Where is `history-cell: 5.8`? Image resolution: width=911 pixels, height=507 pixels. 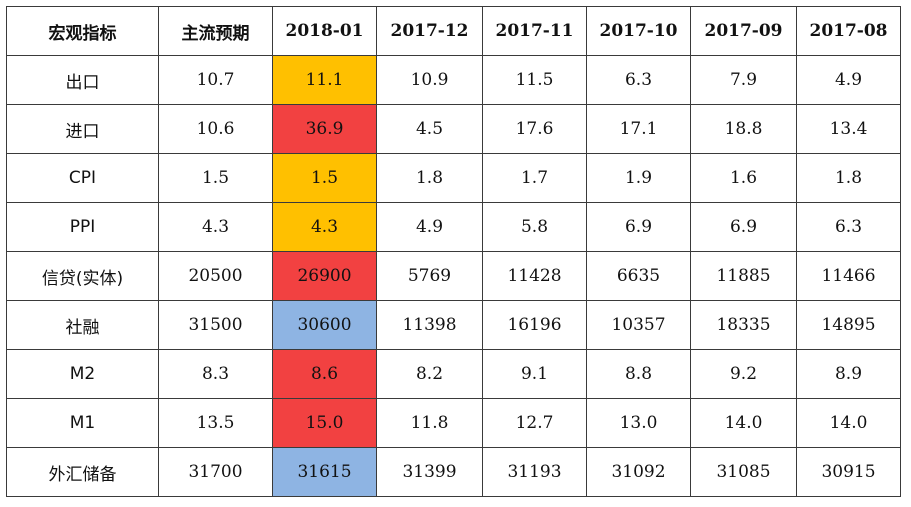 history-cell: 5.8 is located at coordinates (534, 227).